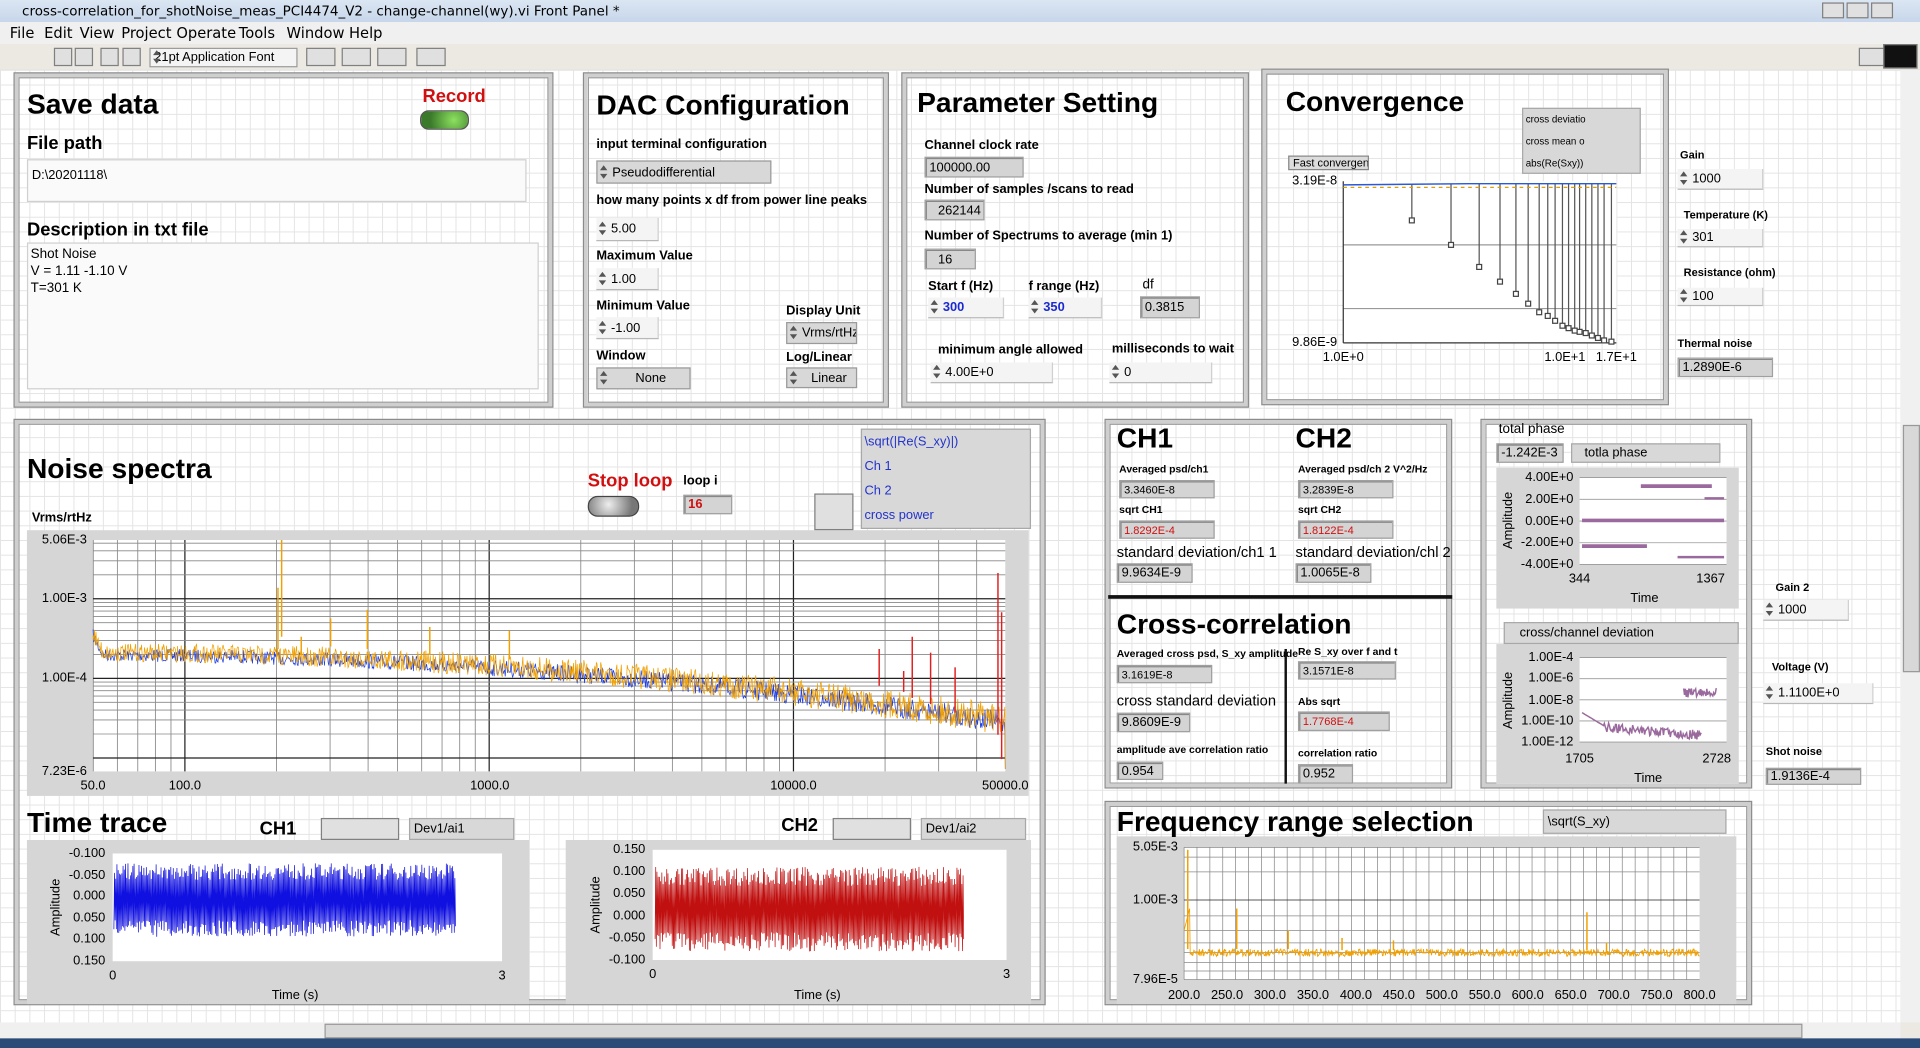  I want to click on parameter-frame, so click(1075, 240).